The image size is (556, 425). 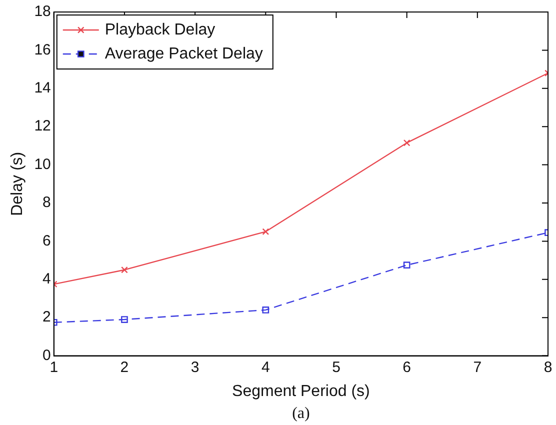 What do you see at coordinates (17, 184) in the screenshot?
I see `y-axis-title: Delay (s)` at bounding box center [17, 184].